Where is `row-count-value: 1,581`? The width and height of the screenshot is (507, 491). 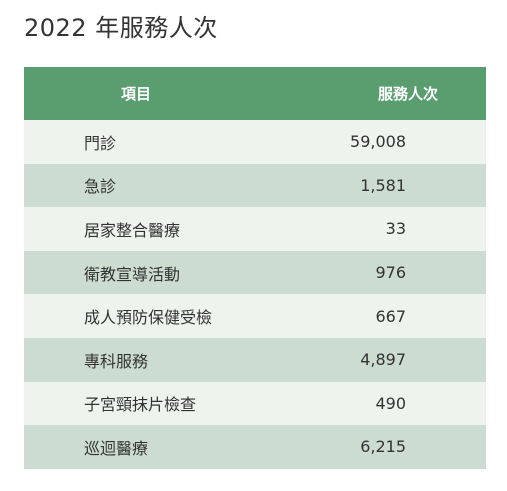 row-count-value: 1,581 is located at coordinates (386, 185).